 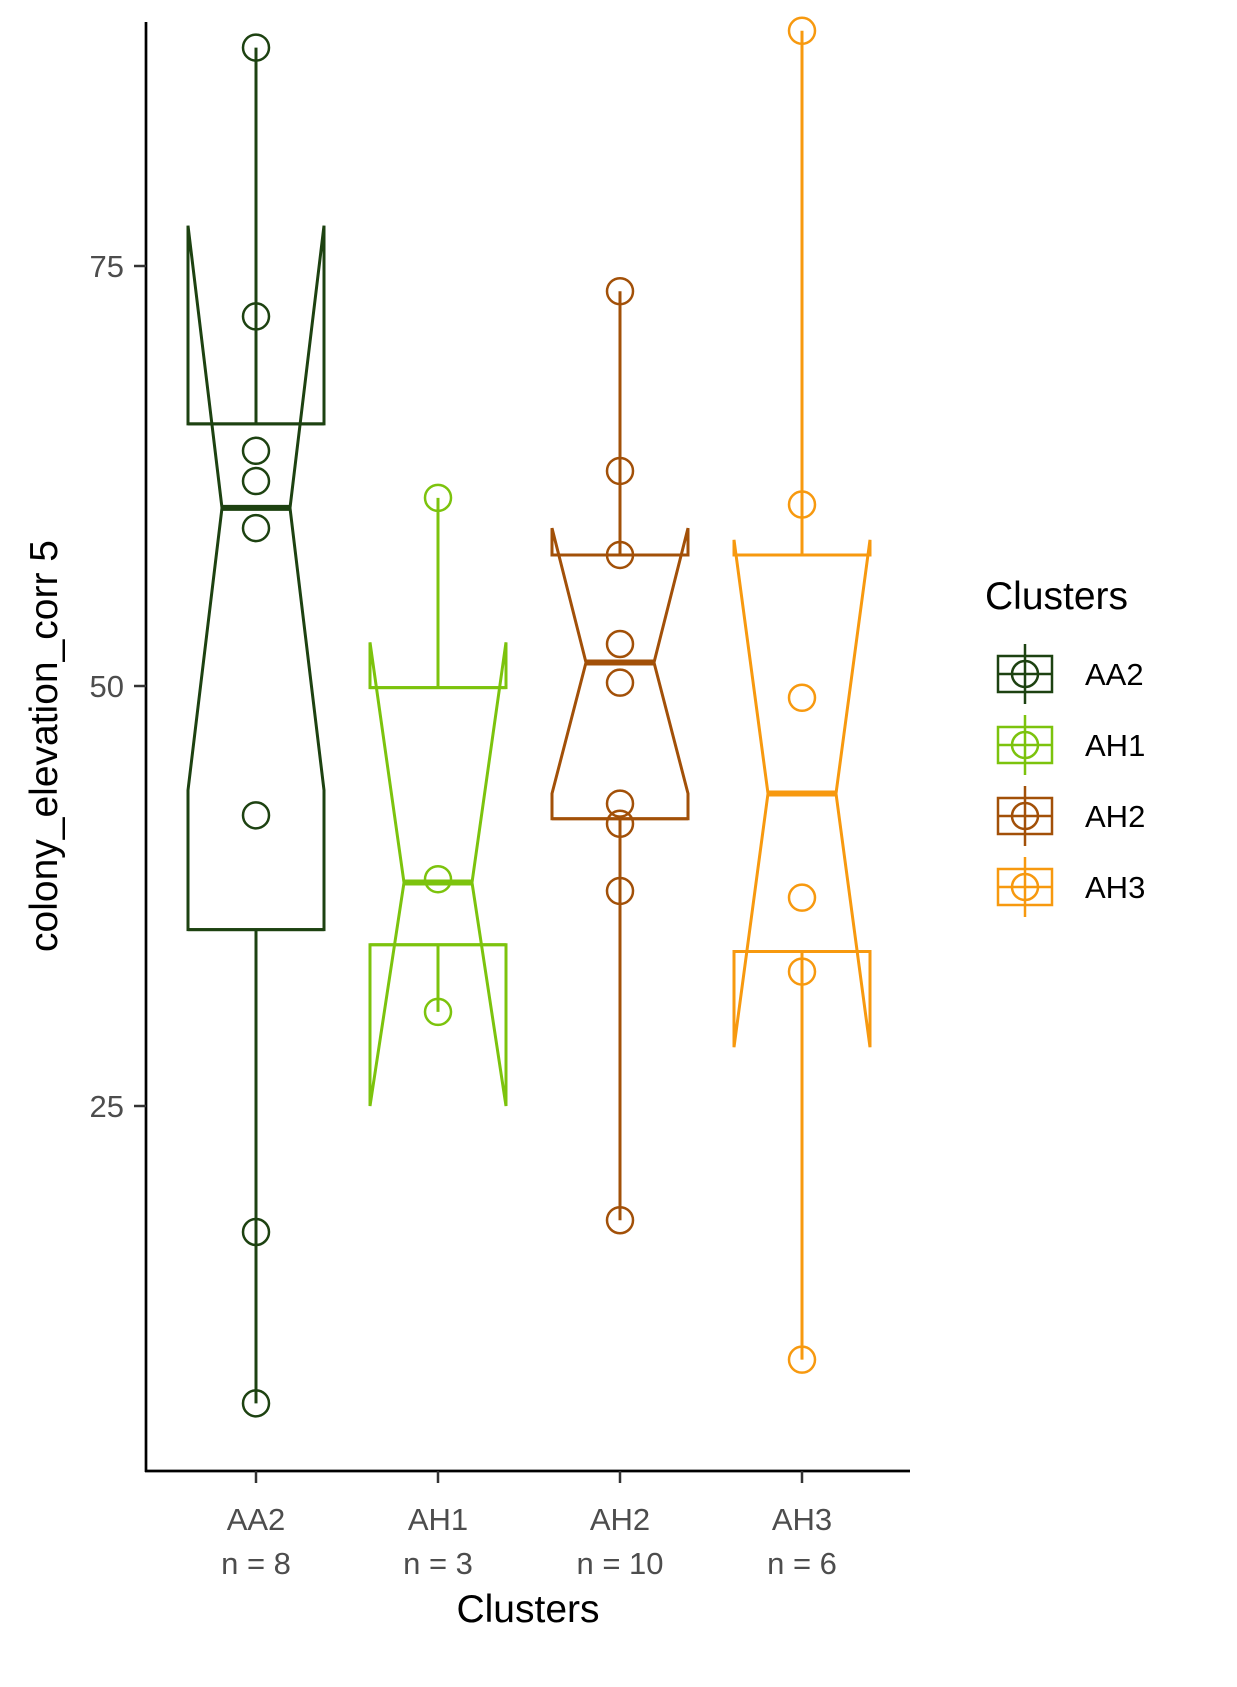 What do you see at coordinates (1115, 887) in the screenshot?
I see `legend-label: AH3` at bounding box center [1115, 887].